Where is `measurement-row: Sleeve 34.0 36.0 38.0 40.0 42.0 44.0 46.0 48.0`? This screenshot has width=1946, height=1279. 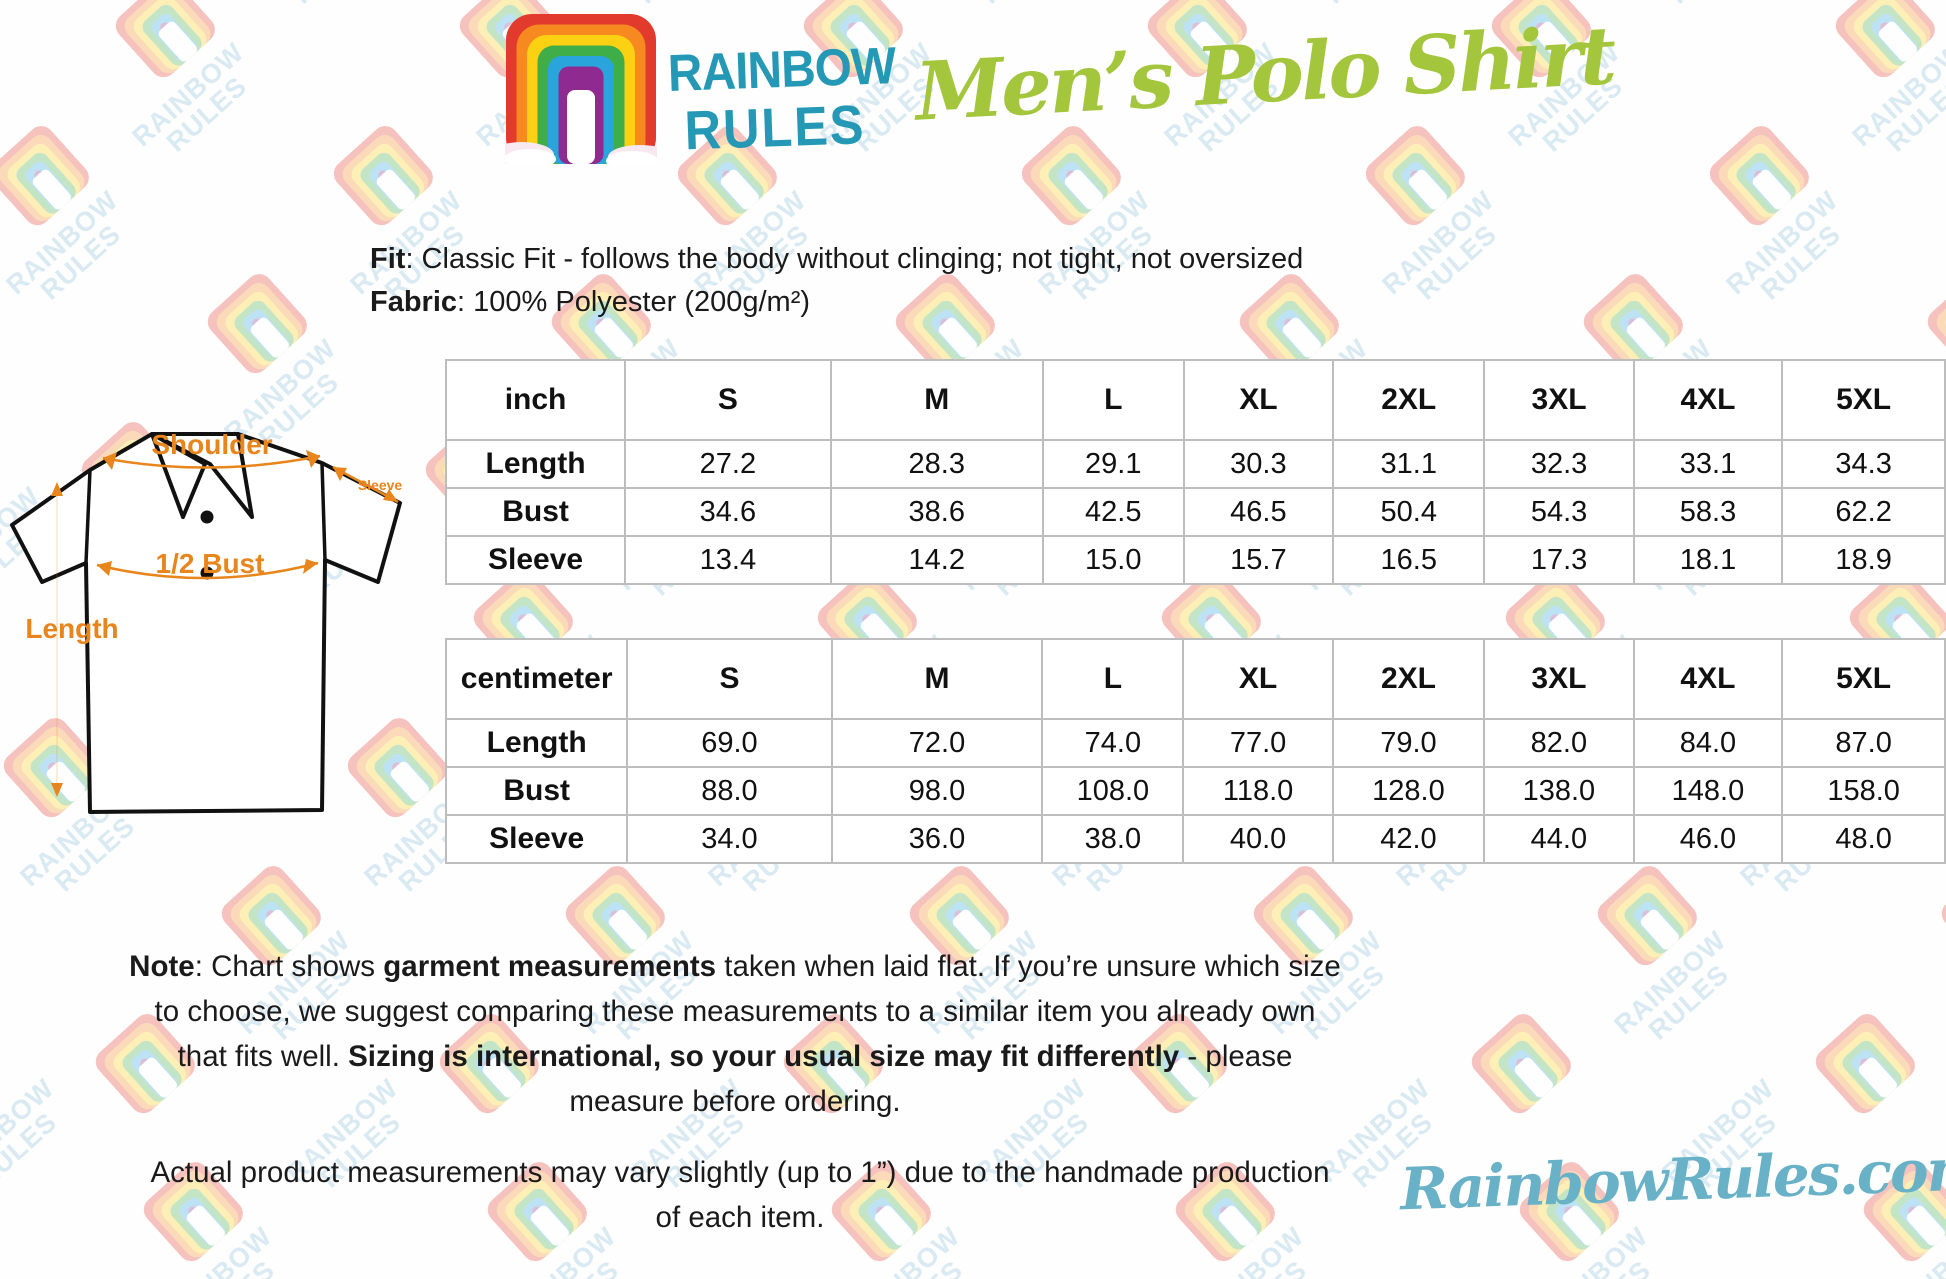 measurement-row: Sleeve 34.0 36.0 38.0 40.0 42.0 44.0 46.0 48.0 is located at coordinates (1195, 839).